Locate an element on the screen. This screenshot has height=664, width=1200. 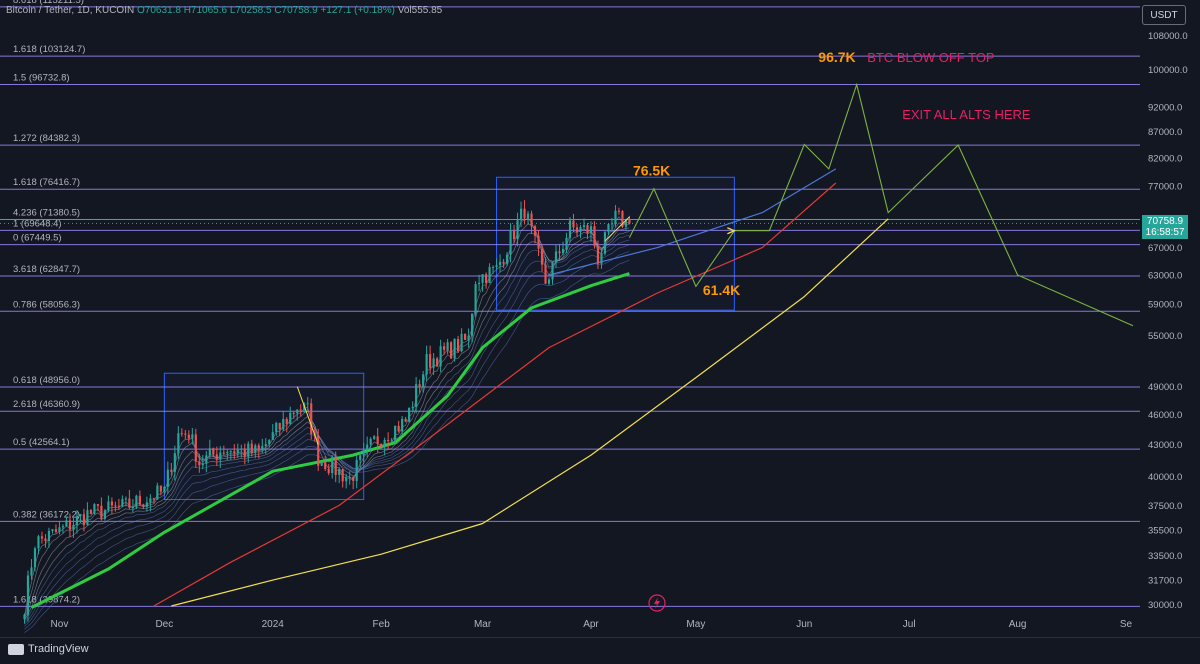
time-tick-label: Aug is located at coordinates (1018, 624).